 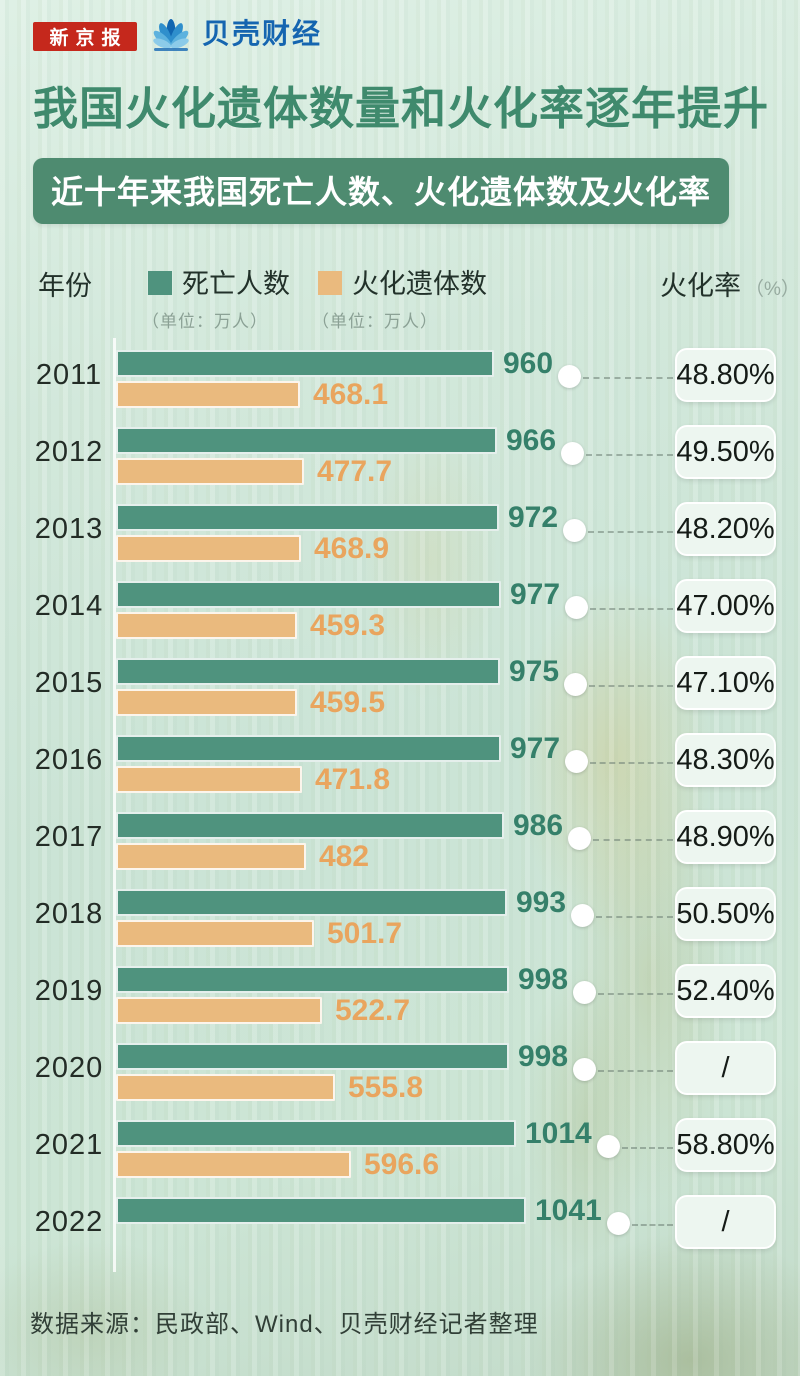 What do you see at coordinates (725, 760) in the screenshot?
I see `cremation-rate-box: 48.30%` at bounding box center [725, 760].